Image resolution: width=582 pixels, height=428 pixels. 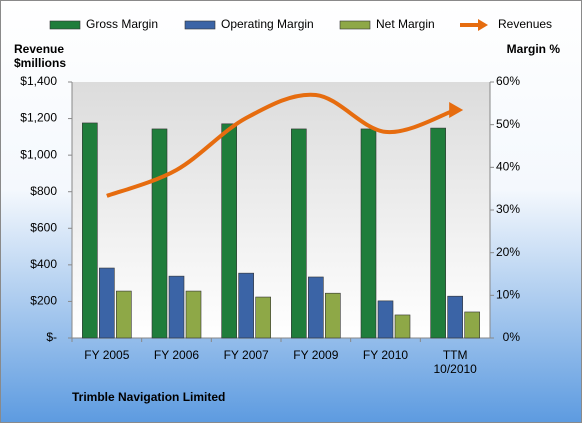 What do you see at coordinates (38, 118) in the screenshot?
I see `y-tick-label: $1,200` at bounding box center [38, 118].